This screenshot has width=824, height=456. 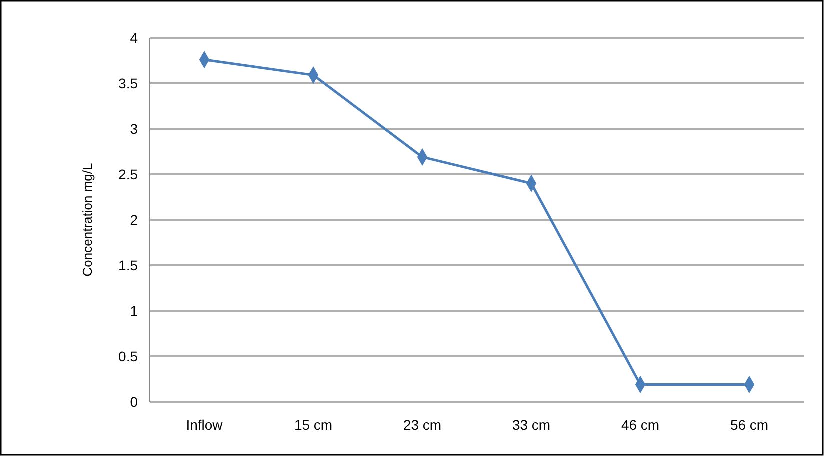 What do you see at coordinates (134, 402) in the screenshot?
I see `y-tick-label: 0` at bounding box center [134, 402].